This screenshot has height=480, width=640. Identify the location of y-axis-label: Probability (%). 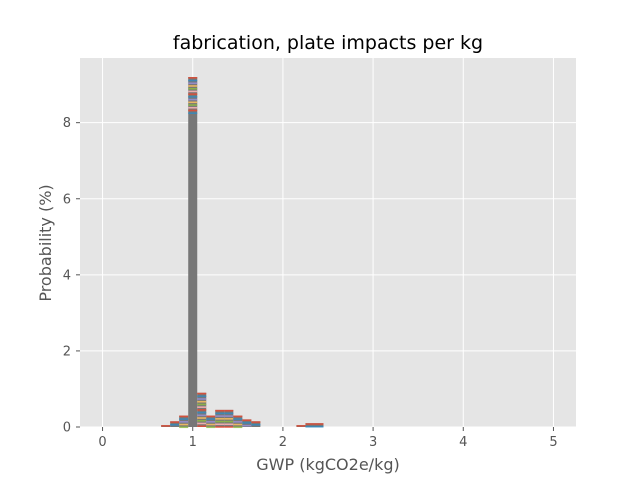
(45, 242).